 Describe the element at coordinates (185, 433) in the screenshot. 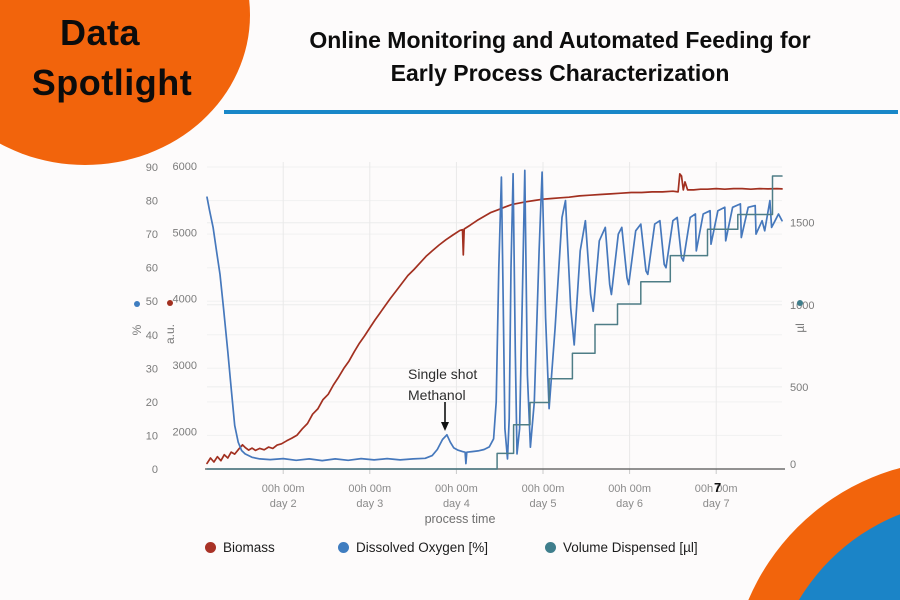

I see `svg-text: 2000` at that location.